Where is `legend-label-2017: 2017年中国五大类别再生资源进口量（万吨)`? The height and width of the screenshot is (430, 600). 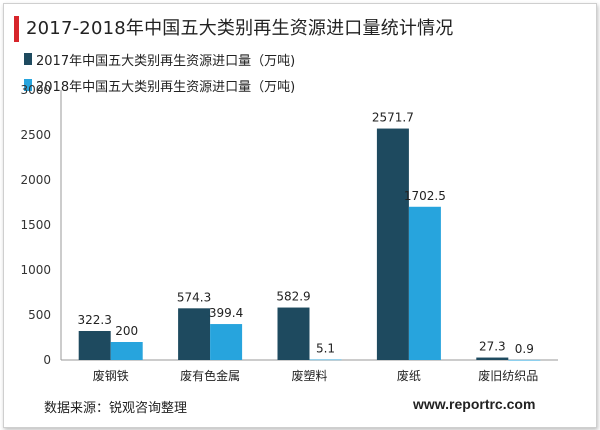
legend-label-2017: 2017年中国五大类别再生资源进口量（万吨) is located at coordinates (166, 61).